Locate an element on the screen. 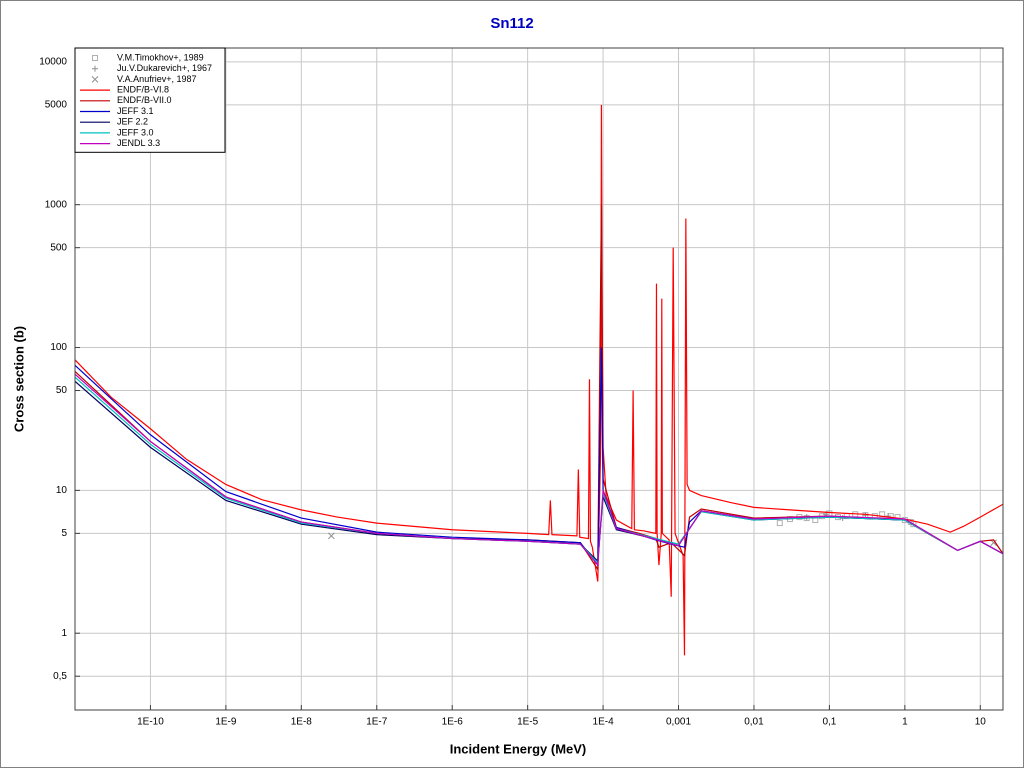  y-tick-label: 5 is located at coordinates (64, 533).